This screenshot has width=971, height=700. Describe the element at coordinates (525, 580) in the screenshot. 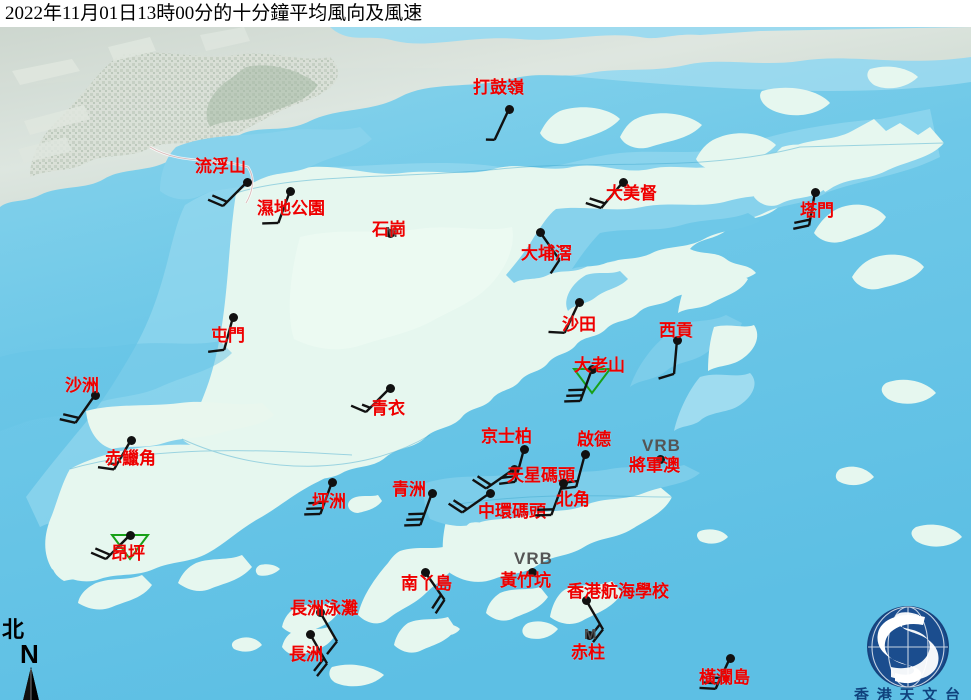

I see `station-label: 黃竹坑` at that location.